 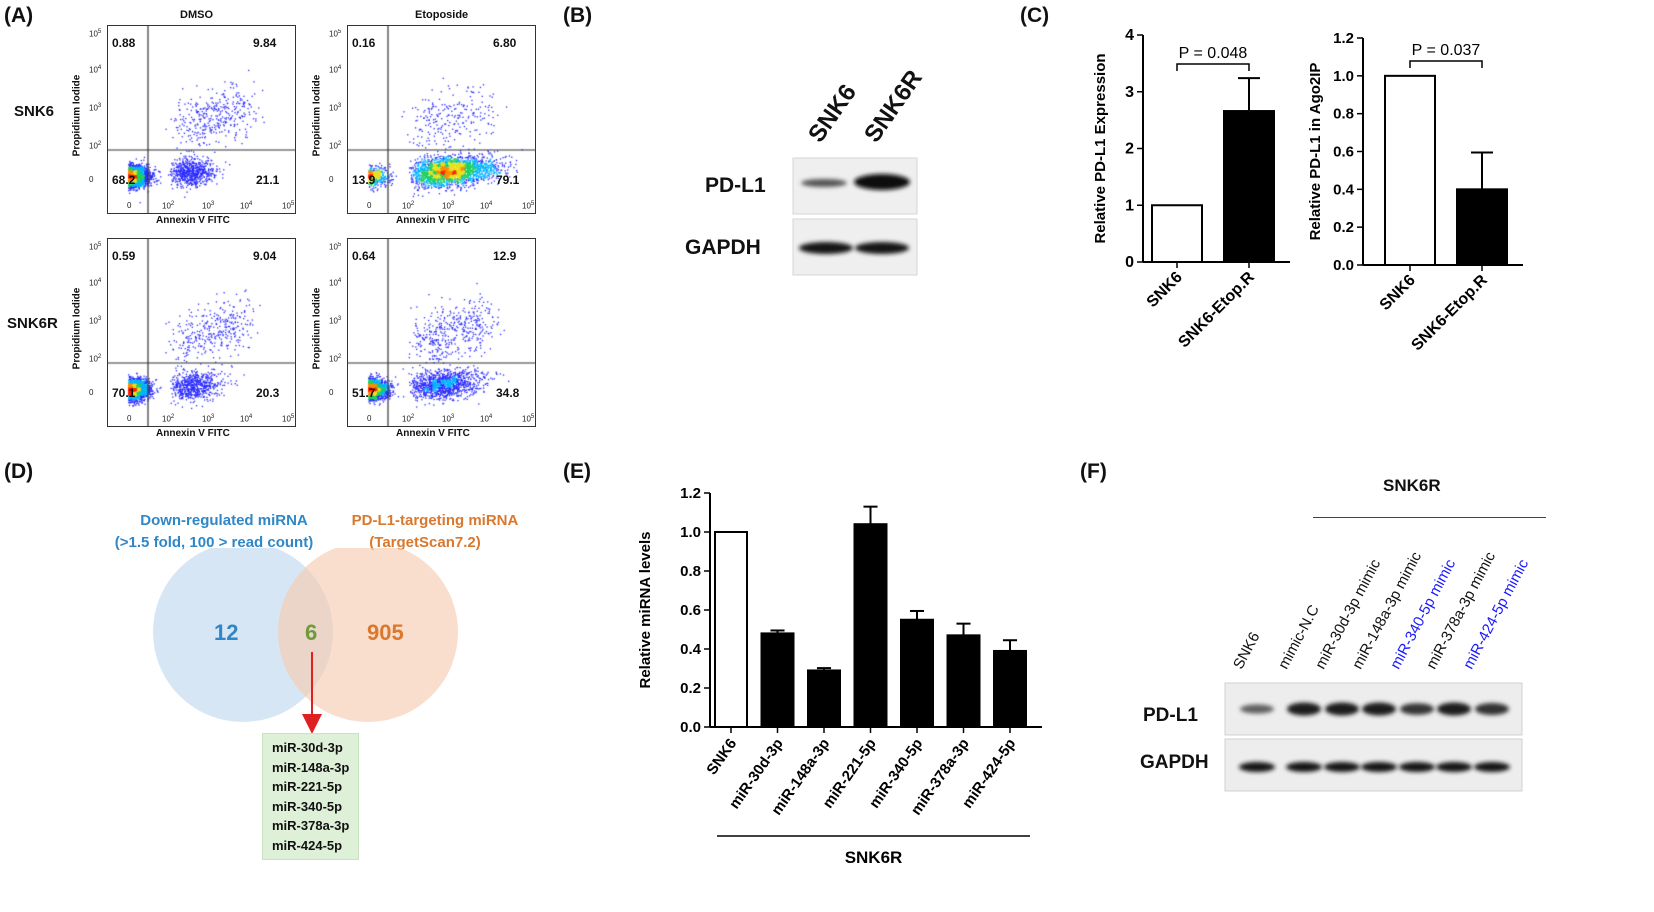 What do you see at coordinates (1100, 148) in the screenshot?
I see `y-axis-label: Relative PD-L1 Expression` at bounding box center [1100, 148].